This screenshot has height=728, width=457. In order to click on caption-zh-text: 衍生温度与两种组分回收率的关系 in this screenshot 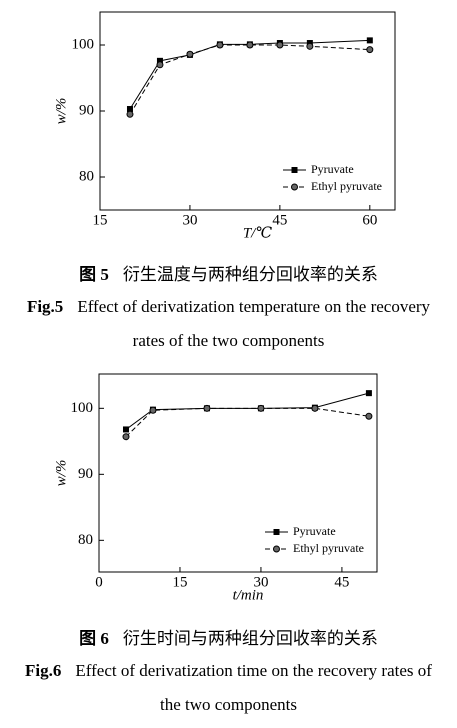, I will do `click(250, 274)`.